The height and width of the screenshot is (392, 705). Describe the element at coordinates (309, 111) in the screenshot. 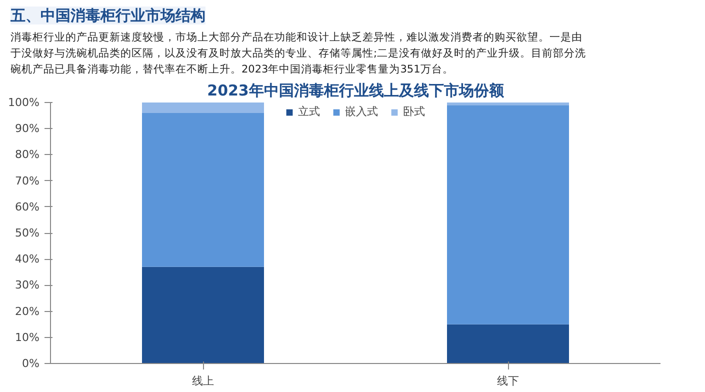

I see `legend-label: 立式` at that location.